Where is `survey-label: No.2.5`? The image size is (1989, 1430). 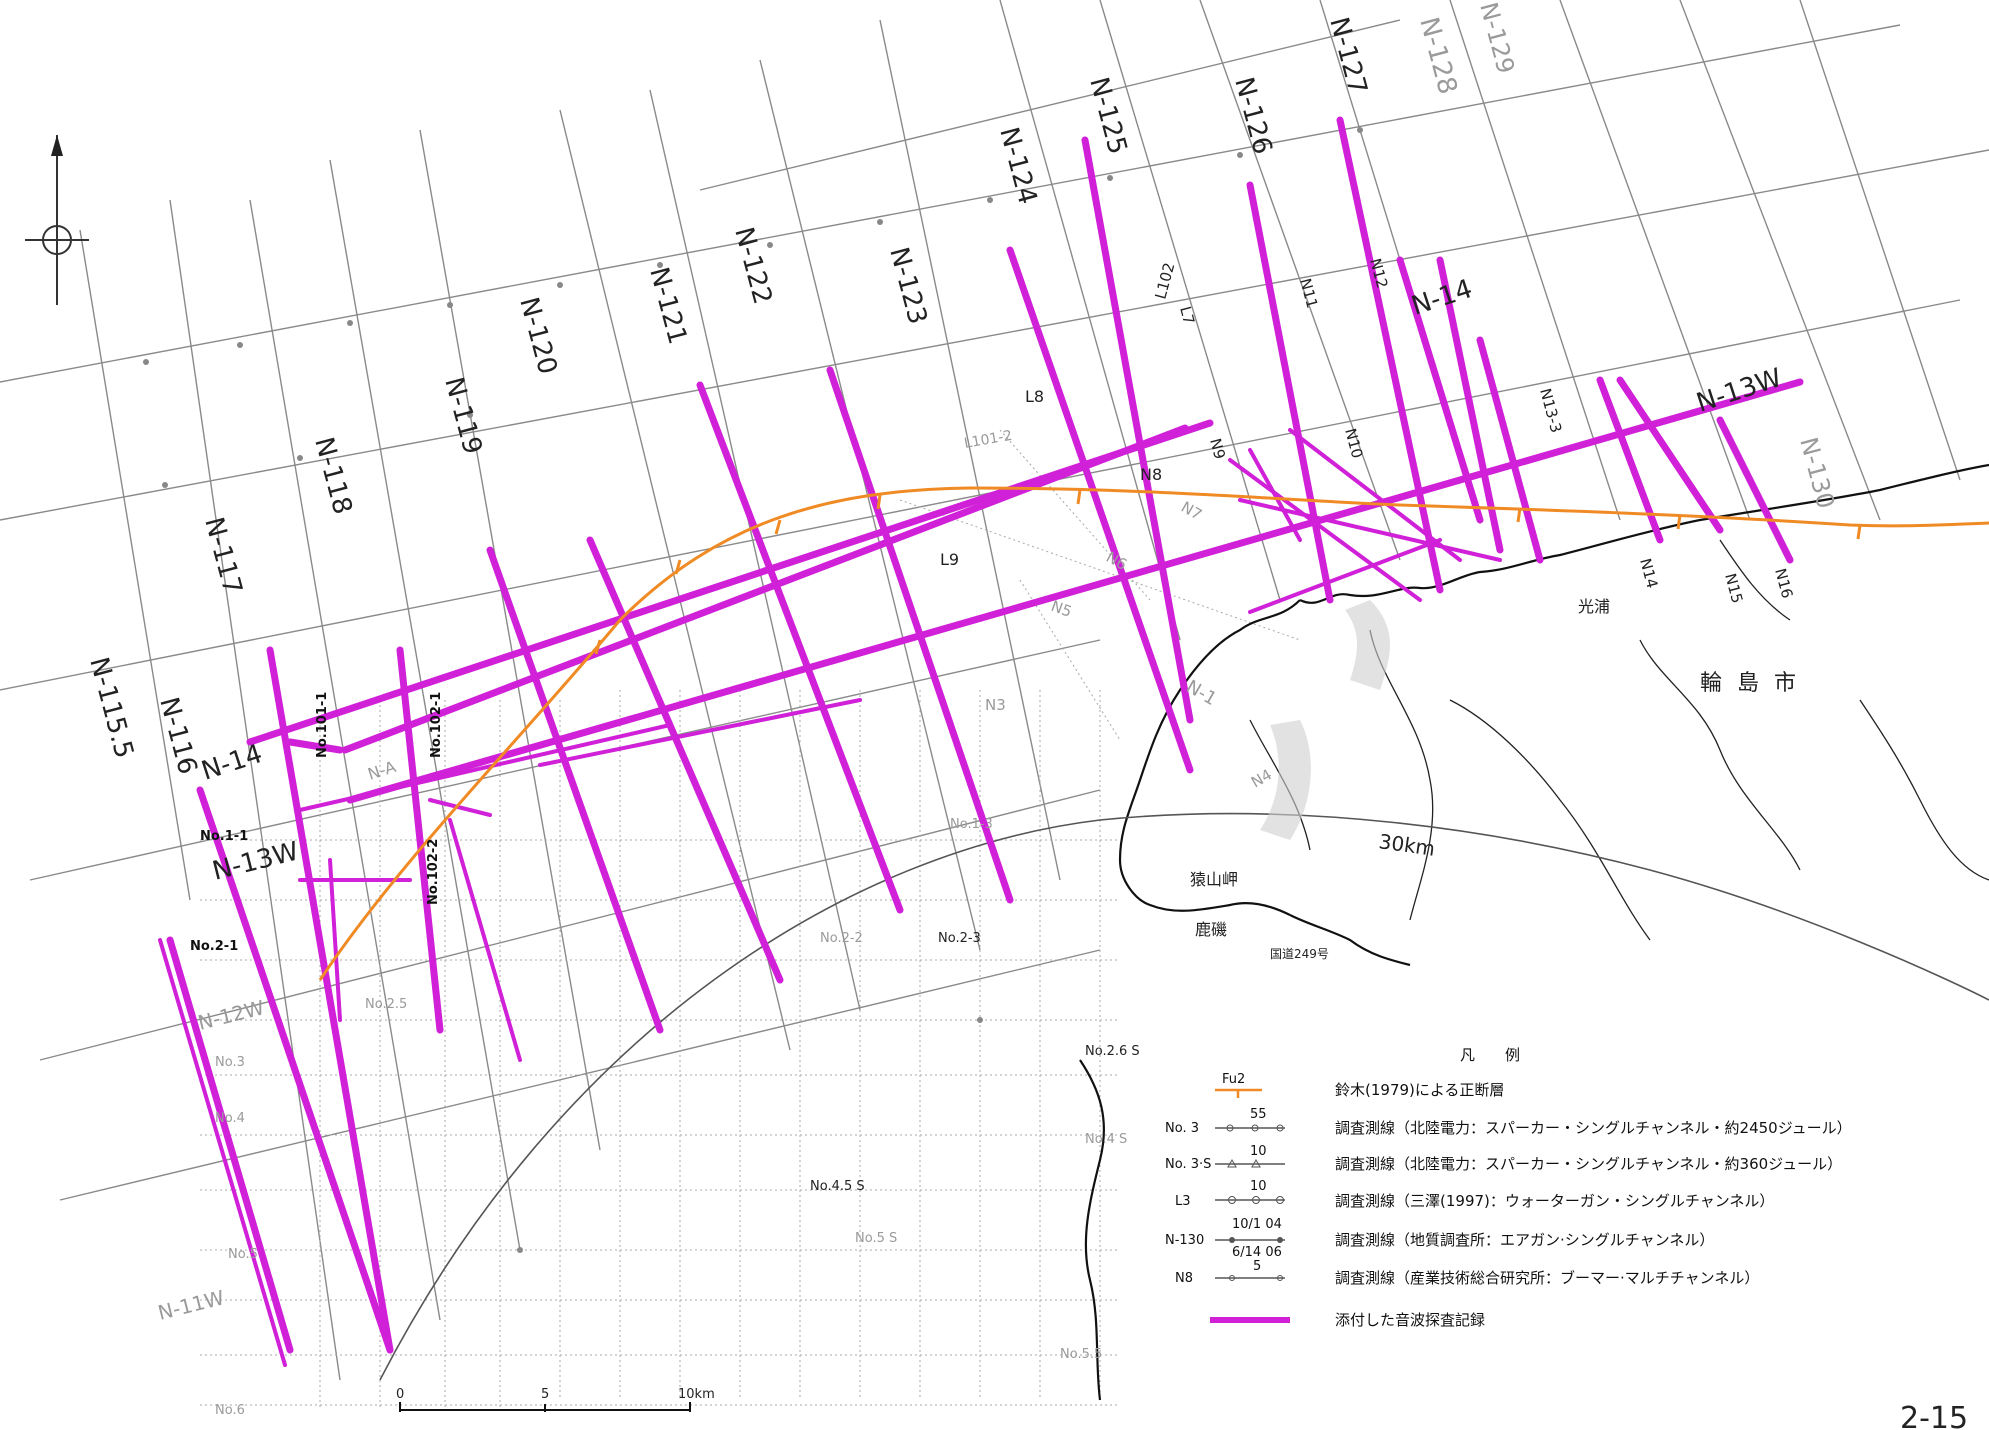 survey-label: No.2.5 is located at coordinates (386, 1004).